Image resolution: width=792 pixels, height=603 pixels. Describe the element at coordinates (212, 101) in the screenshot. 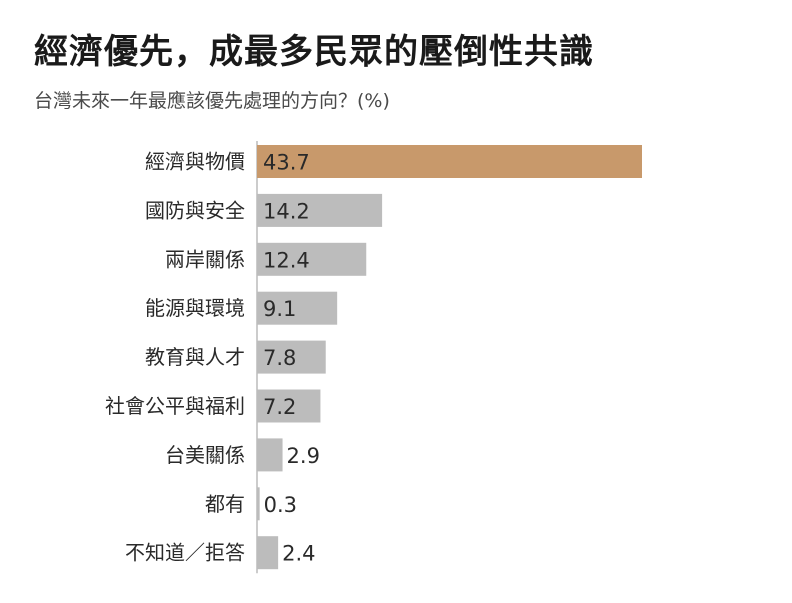

I see `chart-subtitle: 台灣未來一年最應該優先處理的方向？(%)` at that location.